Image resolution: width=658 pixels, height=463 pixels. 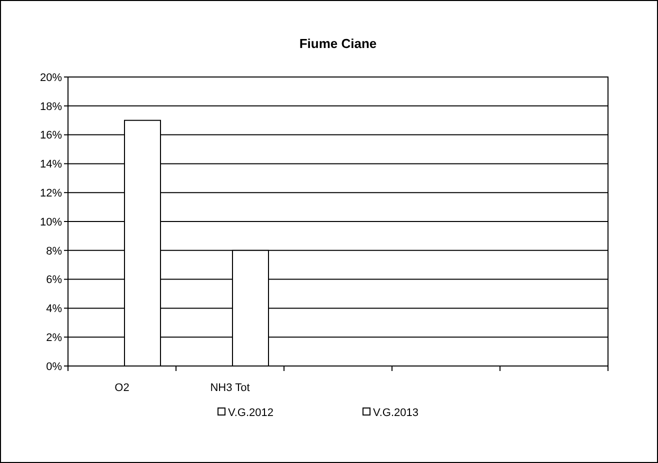 I want to click on legend-label: V.G.2013, so click(x=395, y=413).